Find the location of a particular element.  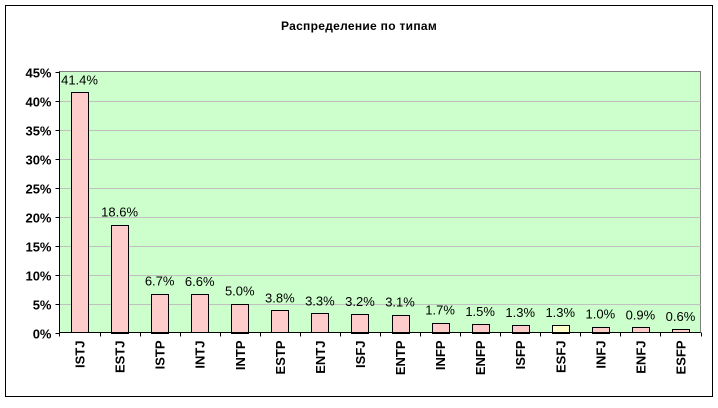

data-label-intj: 6.6% is located at coordinates (200, 281).